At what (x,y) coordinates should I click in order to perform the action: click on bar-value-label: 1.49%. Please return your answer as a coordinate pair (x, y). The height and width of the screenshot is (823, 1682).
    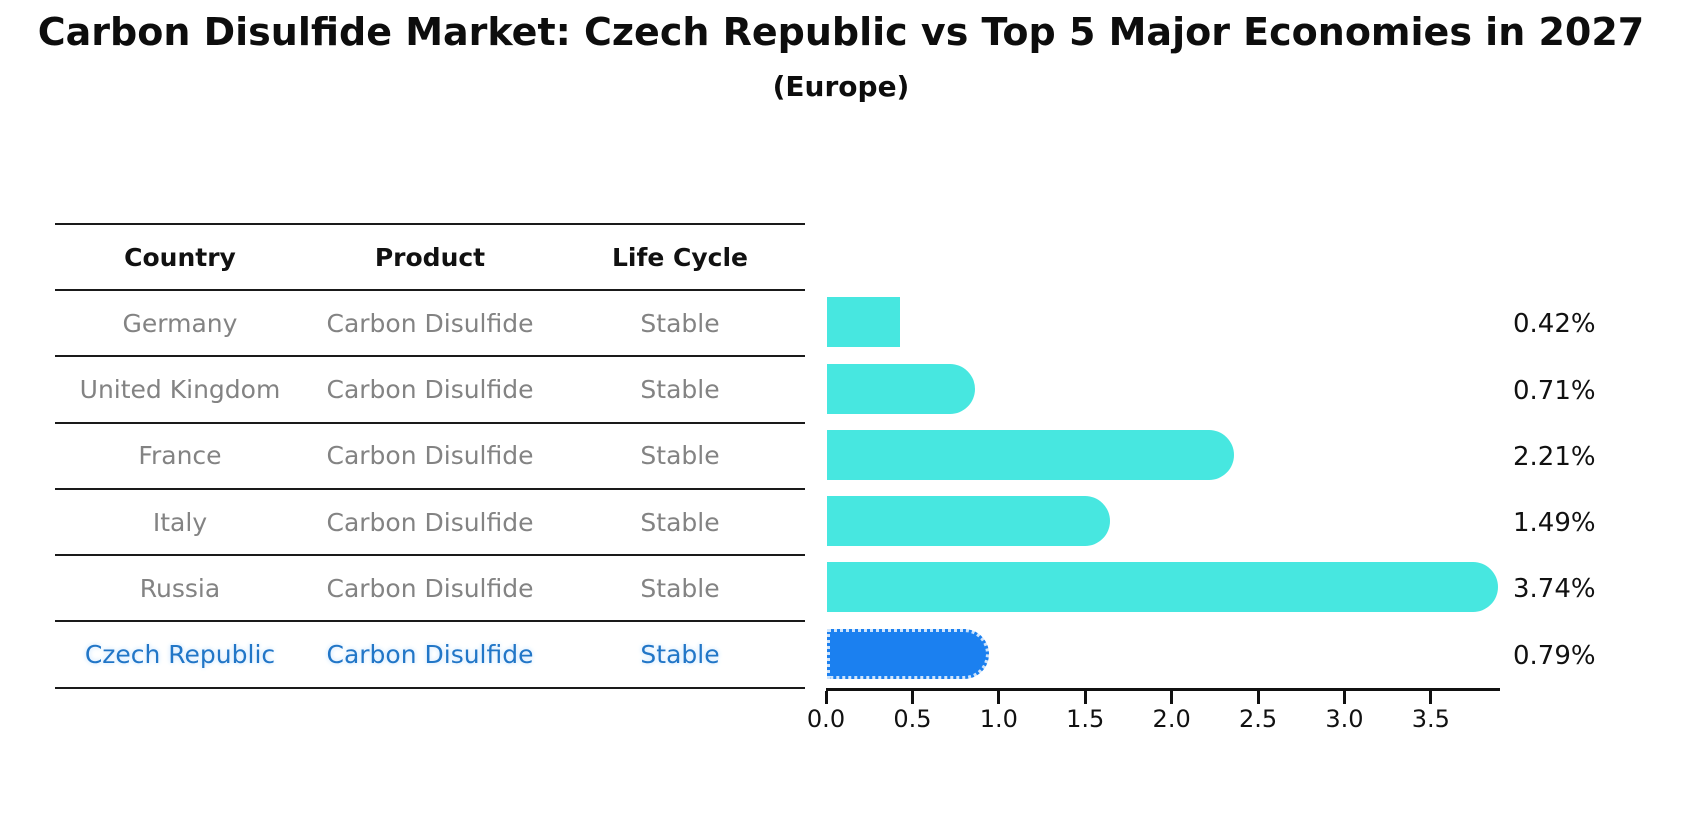
    Looking at the image, I should click on (1554, 523).